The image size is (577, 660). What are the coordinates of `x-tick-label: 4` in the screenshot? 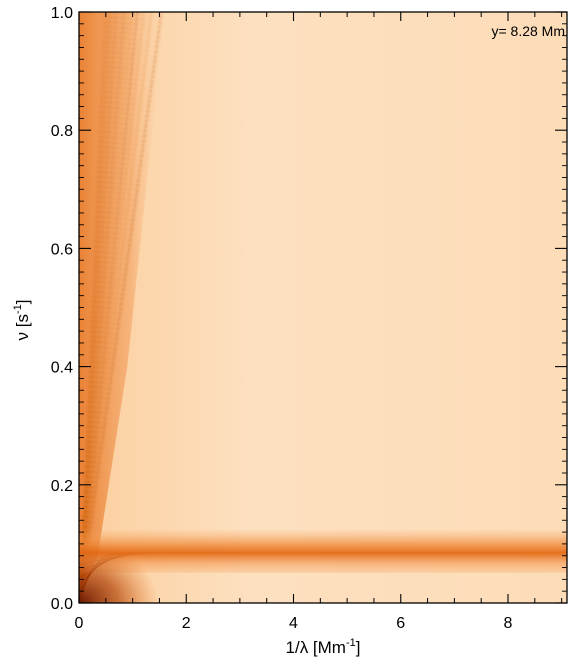 It's located at (293, 623).